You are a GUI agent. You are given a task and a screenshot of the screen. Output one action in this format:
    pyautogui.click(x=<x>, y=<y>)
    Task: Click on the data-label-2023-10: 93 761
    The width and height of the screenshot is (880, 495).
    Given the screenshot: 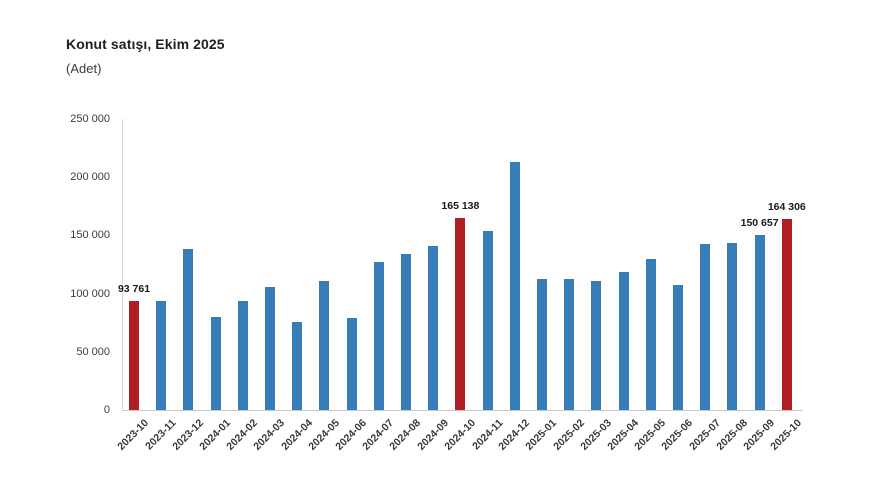 What is the action you would take?
    pyautogui.click(x=134, y=288)
    